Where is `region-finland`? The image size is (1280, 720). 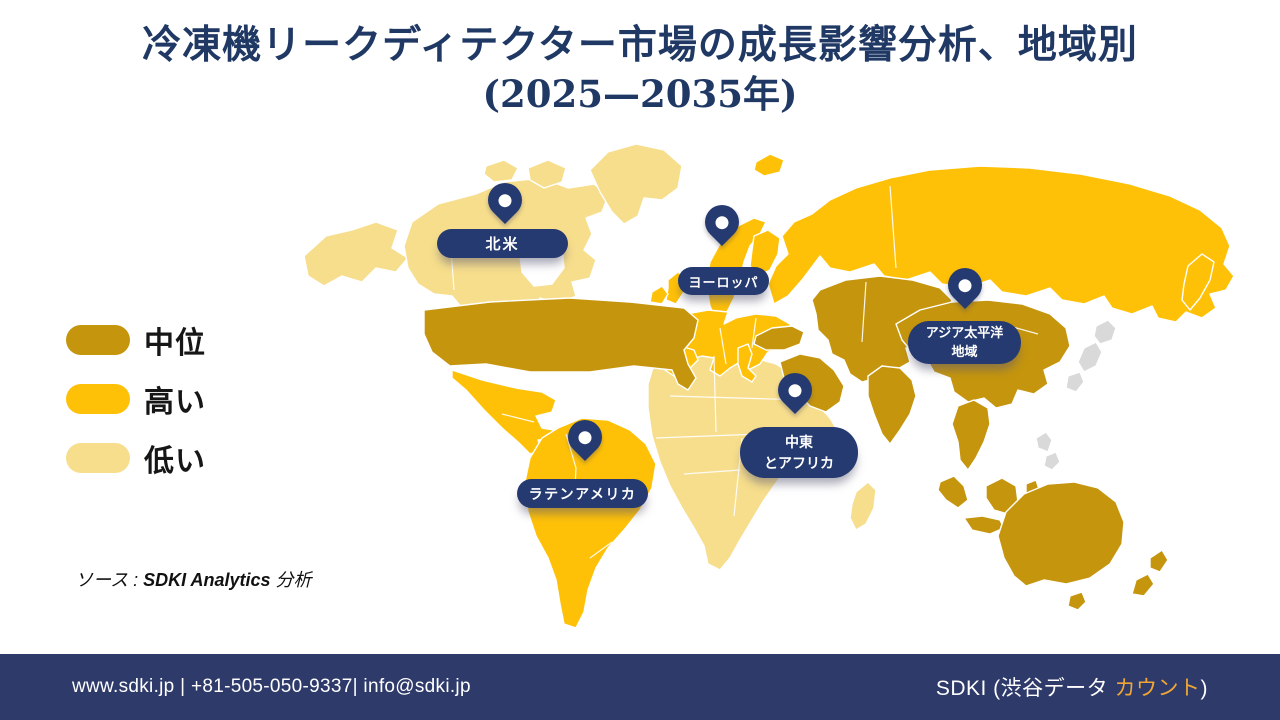
region-finland is located at coordinates (765, 253).